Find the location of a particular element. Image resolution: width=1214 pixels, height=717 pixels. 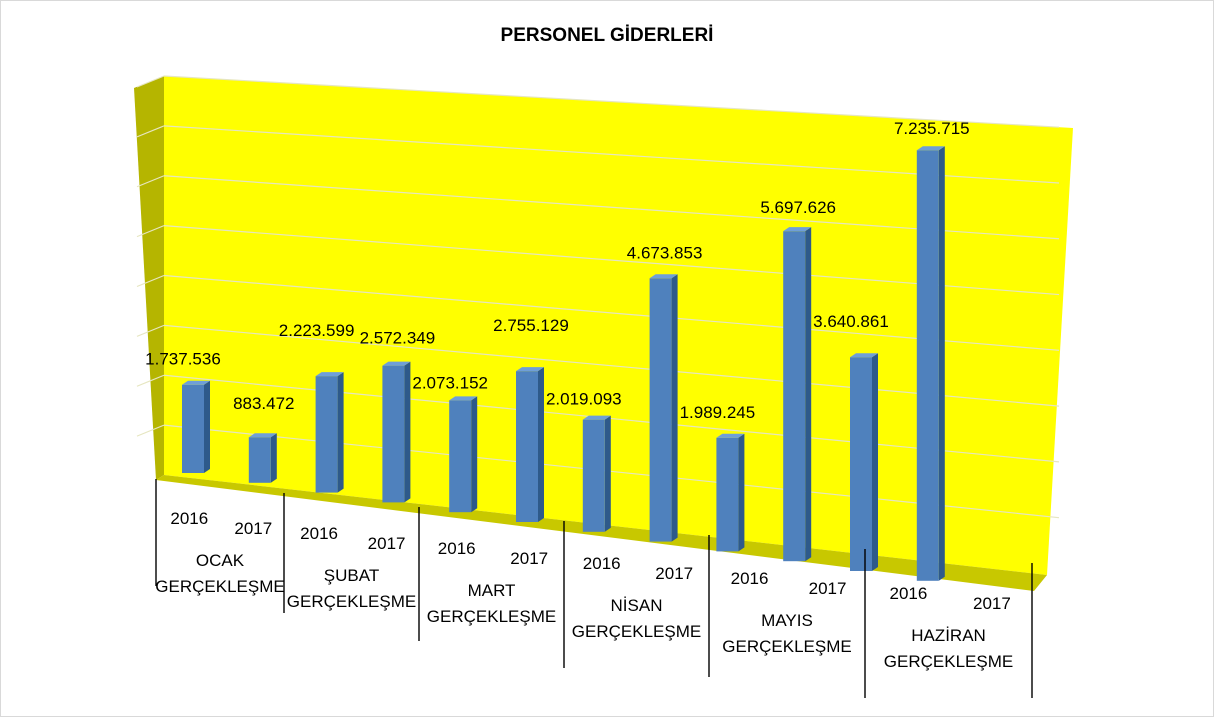

category-label: ŞUBAT is located at coordinates (351, 575).